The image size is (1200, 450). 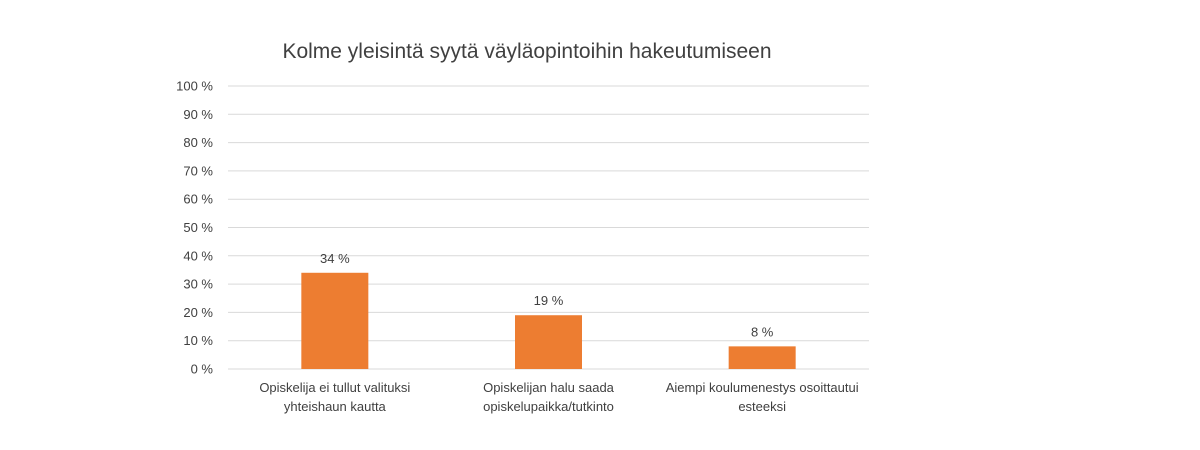 I want to click on bars, so click(x=548, y=320).